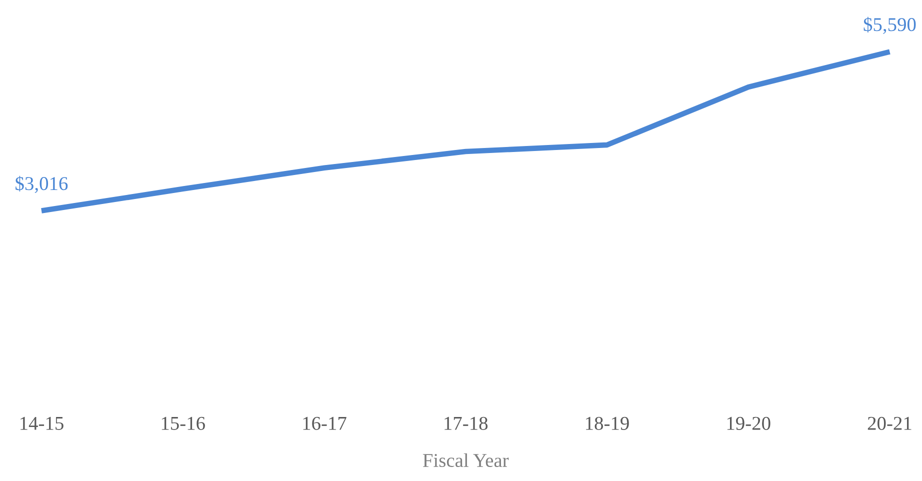 The height and width of the screenshot is (481, 922). I want to click on x-tick-label: 19-20, so click(748, 423).